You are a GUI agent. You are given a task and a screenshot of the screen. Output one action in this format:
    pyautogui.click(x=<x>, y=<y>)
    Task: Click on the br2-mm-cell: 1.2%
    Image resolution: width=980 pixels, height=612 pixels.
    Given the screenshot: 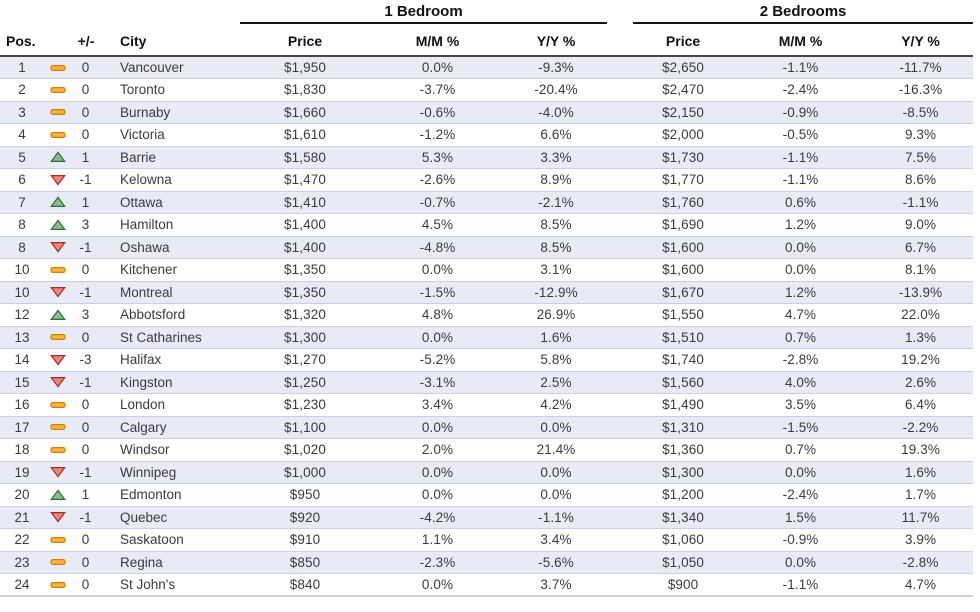 What is the action you would take?
    pyautogui.click(x=801, y=292)
    